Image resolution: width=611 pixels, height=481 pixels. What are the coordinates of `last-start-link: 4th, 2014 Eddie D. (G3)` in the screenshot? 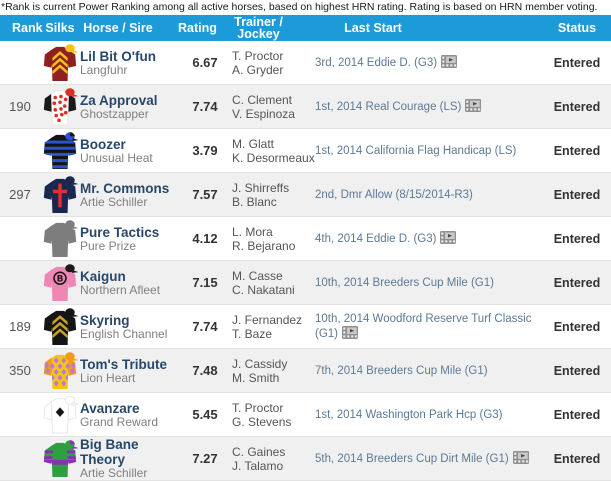 It's located at (376, 239).